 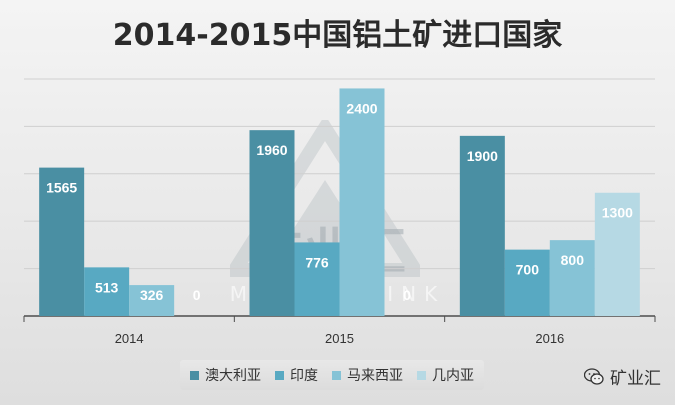 What do you see at coordinates (573, 260) in the screenshot?
I see `bar-value-label: 800` at bounding box center [573, 260].